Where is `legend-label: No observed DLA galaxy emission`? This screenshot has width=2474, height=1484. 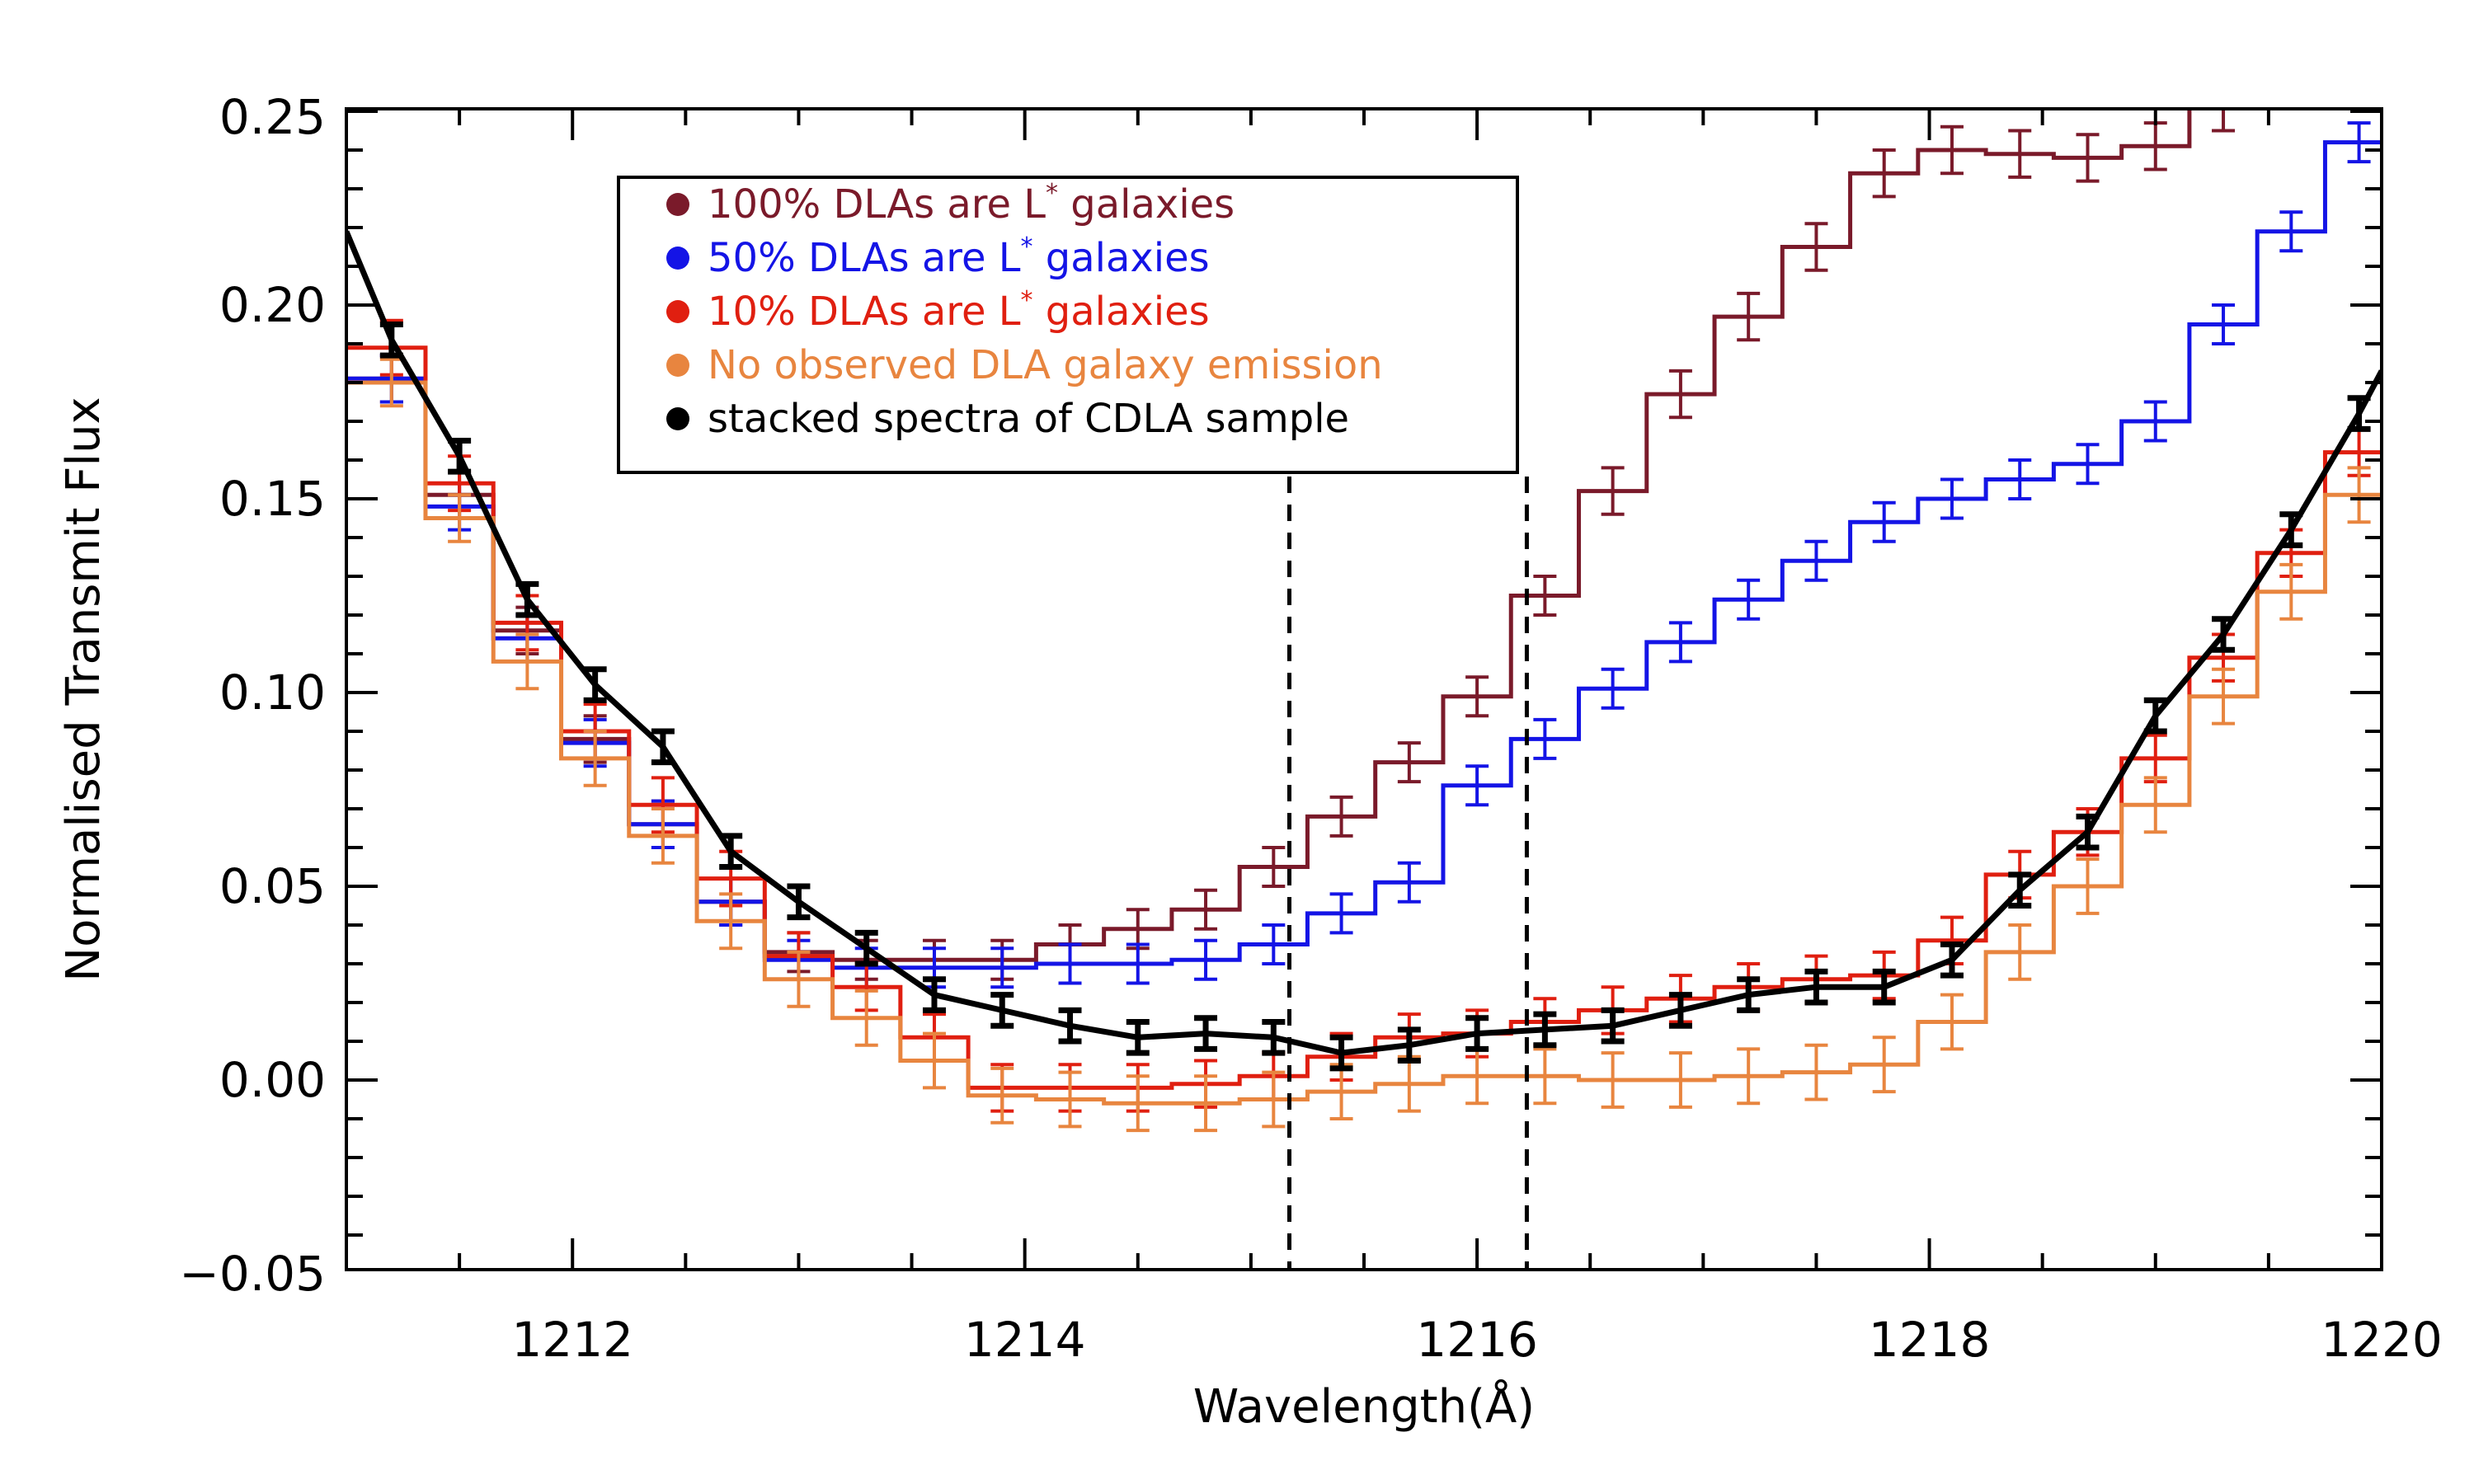 legend-label: No observed DLA galaxy emission is located at coordinates (1045, 365).